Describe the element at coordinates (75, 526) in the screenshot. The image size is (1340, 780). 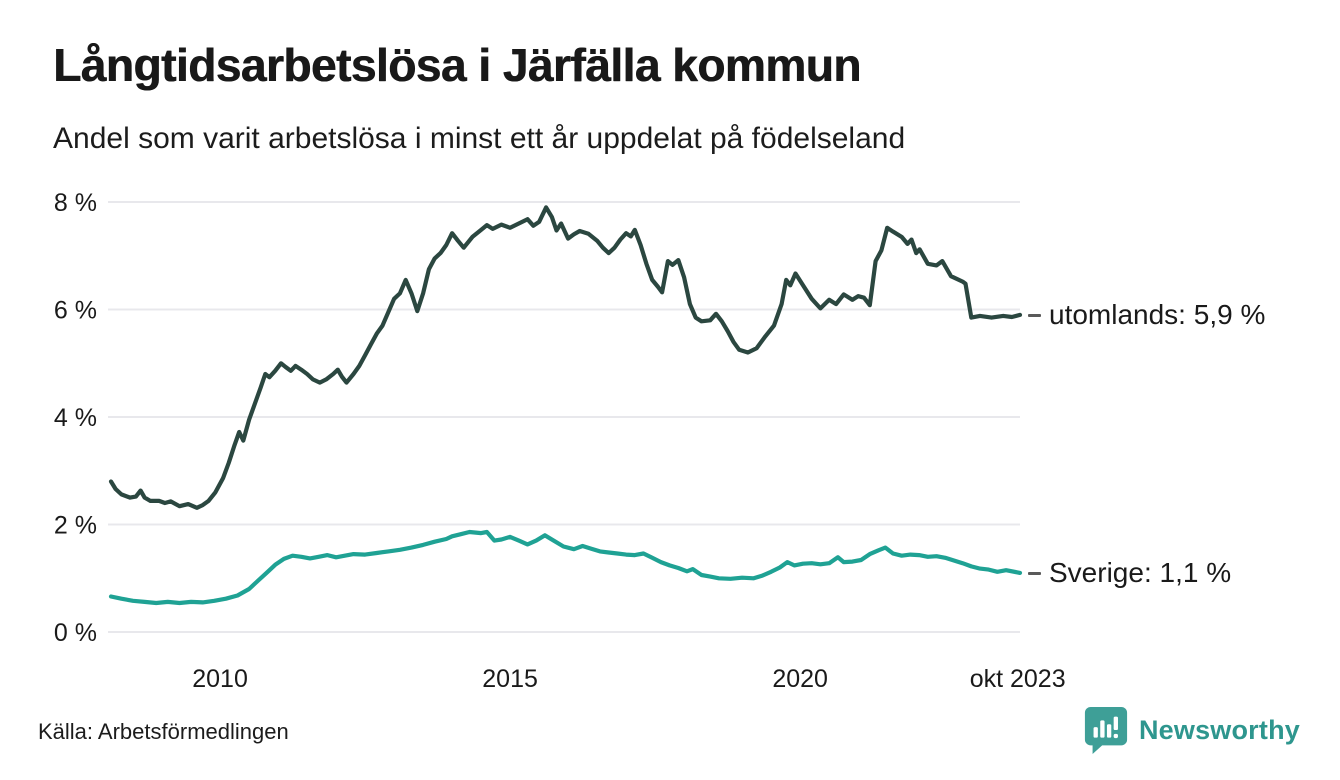
I see `y-tick-label: 2 %` at that location.